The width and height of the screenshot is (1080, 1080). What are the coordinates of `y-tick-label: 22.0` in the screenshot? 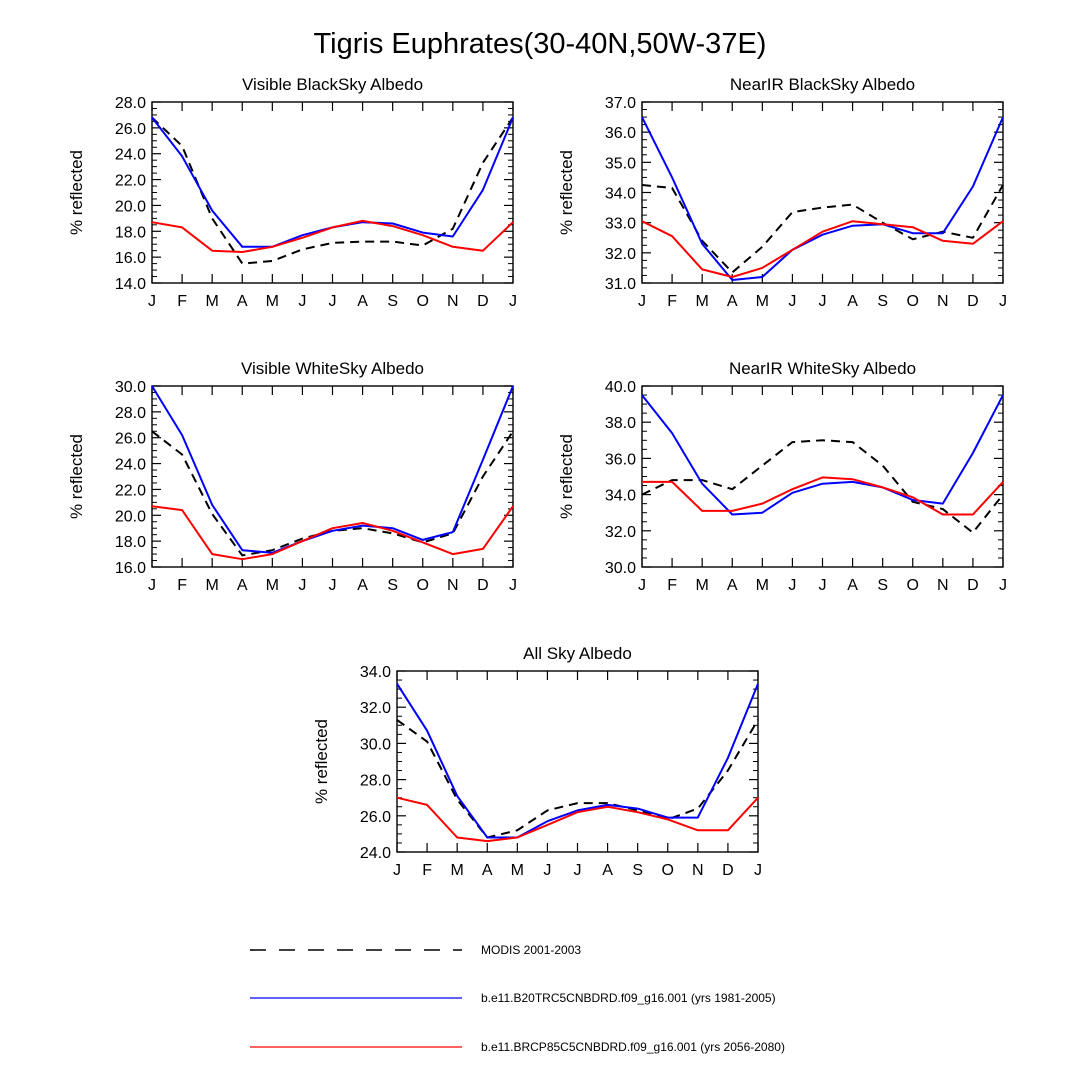 It's located at (130, 490).